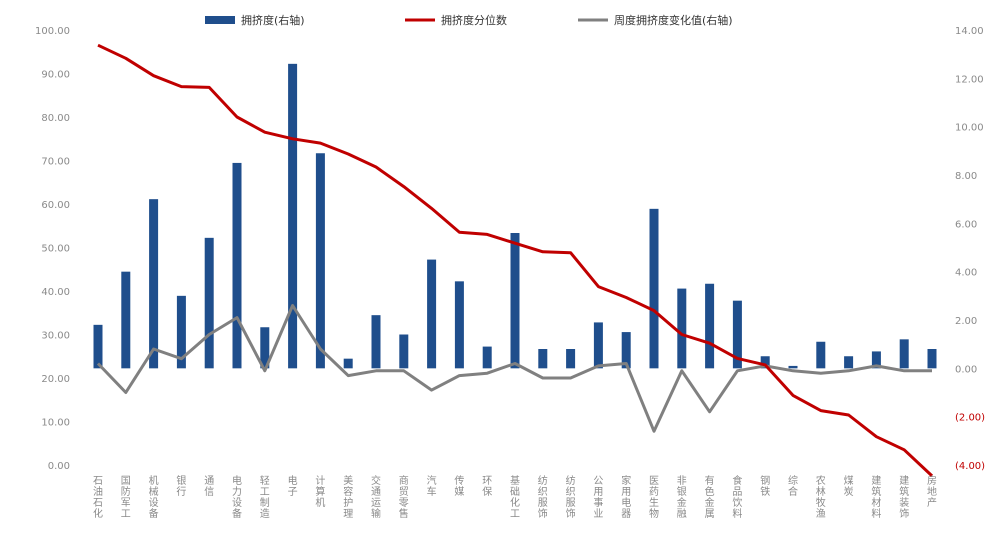 The width and height of the screenshot is (1008, 544). What do you see at coordinates (966, 321) in the screenshot?
I see `right-axis-tick-label: 2.00` at bounding box center [966, 321].